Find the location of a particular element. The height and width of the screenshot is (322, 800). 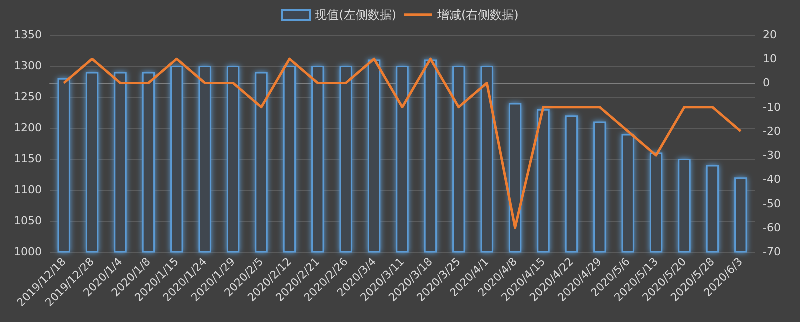

y-tick-label: 1250 is located at coordinates (28, 97).